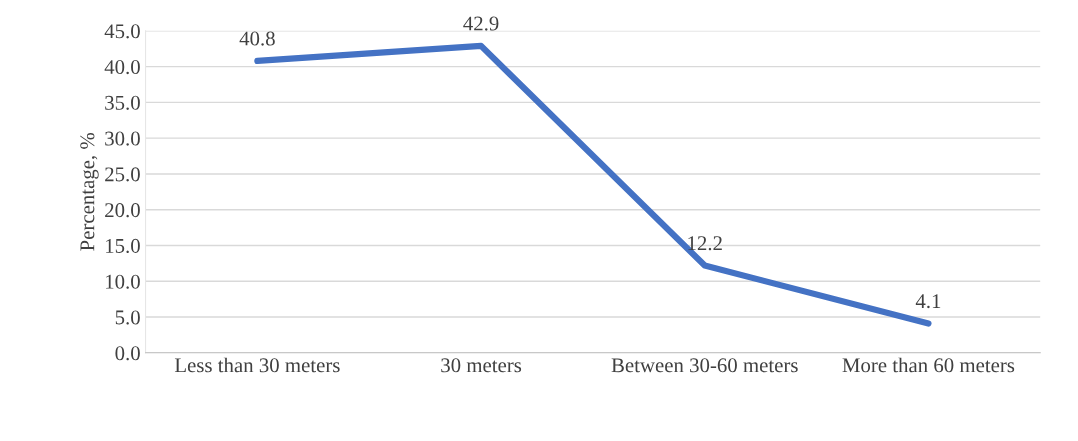 The image size is (1078, 441). I want to click on x-tick-label: Less than 30 meters, so click(257, 365).